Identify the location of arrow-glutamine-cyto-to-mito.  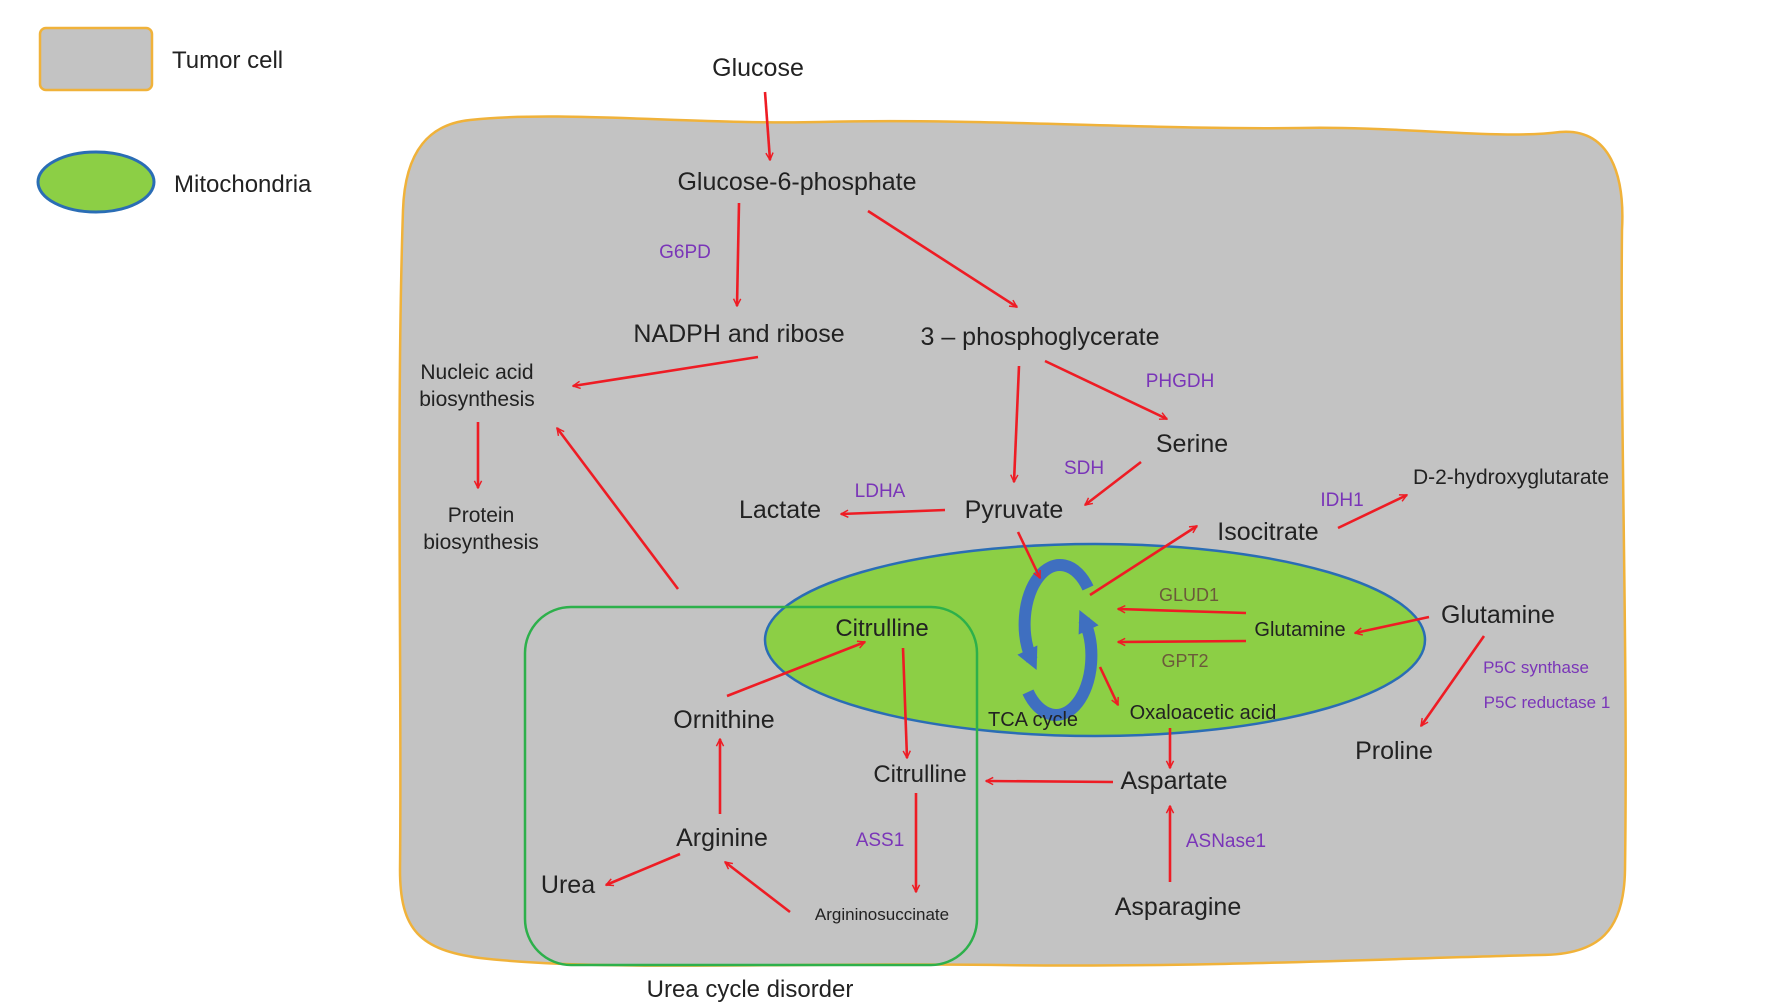
(1392, 624).